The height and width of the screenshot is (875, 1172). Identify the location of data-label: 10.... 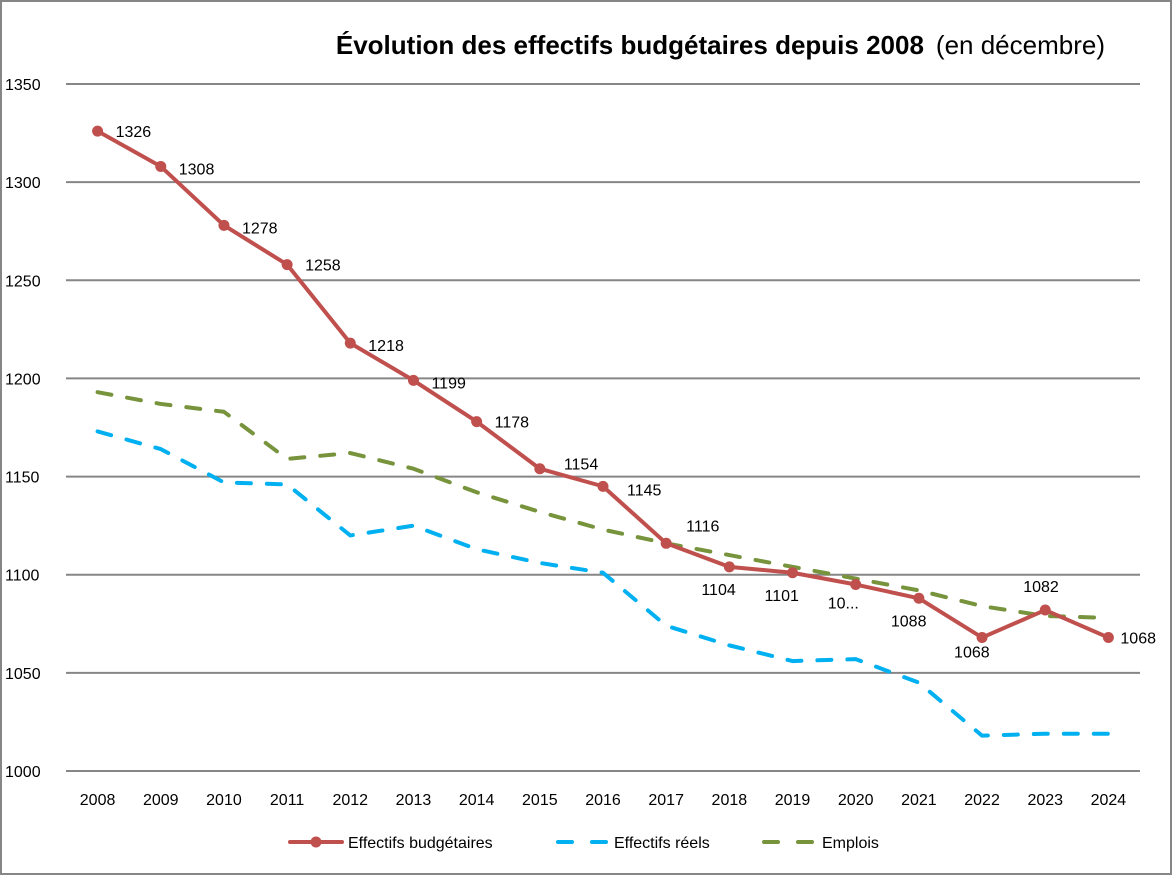
(843, 604).